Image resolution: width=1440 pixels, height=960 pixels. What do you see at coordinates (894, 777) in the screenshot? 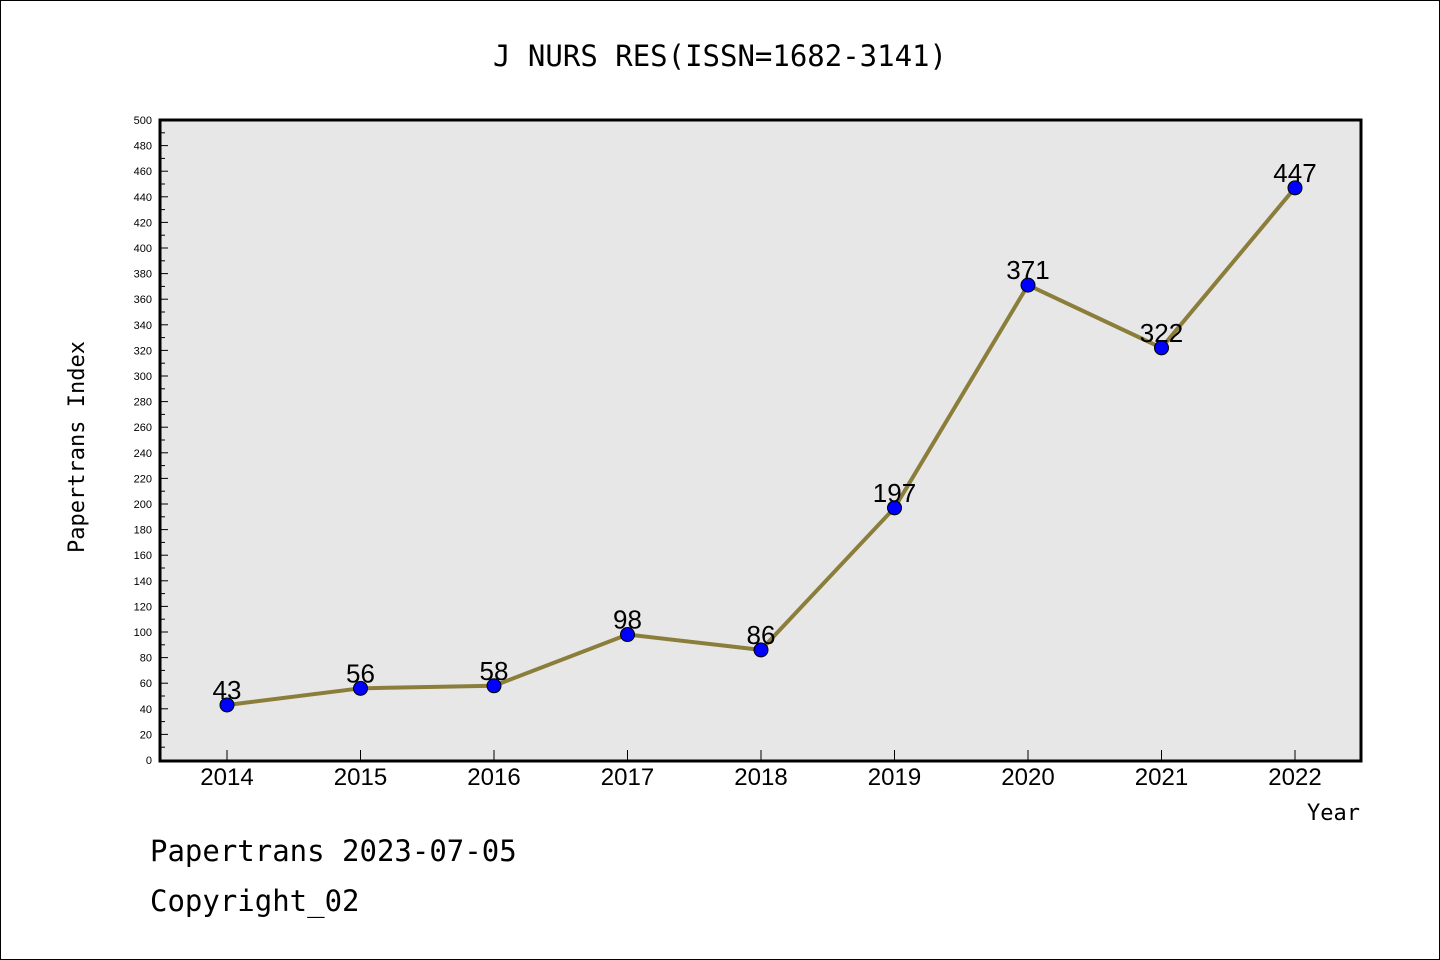
I see `x-tick-label: 2019` at bounding box center [894, 777].